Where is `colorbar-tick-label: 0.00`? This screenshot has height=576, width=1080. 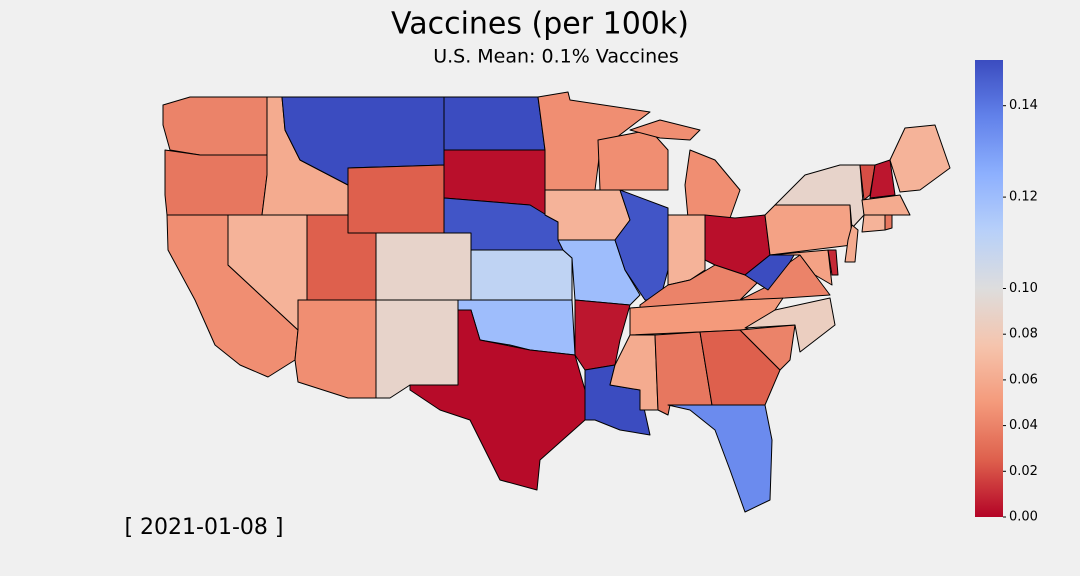 colorbar-tick-label: 0.00 is located at coordinates (1023, 517).